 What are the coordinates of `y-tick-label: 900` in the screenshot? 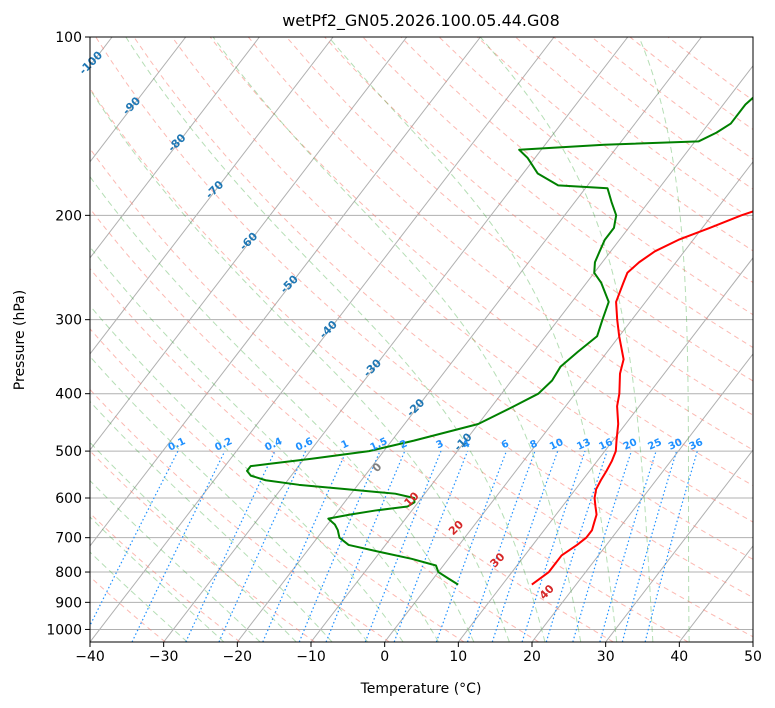 It's located at (68, 603).